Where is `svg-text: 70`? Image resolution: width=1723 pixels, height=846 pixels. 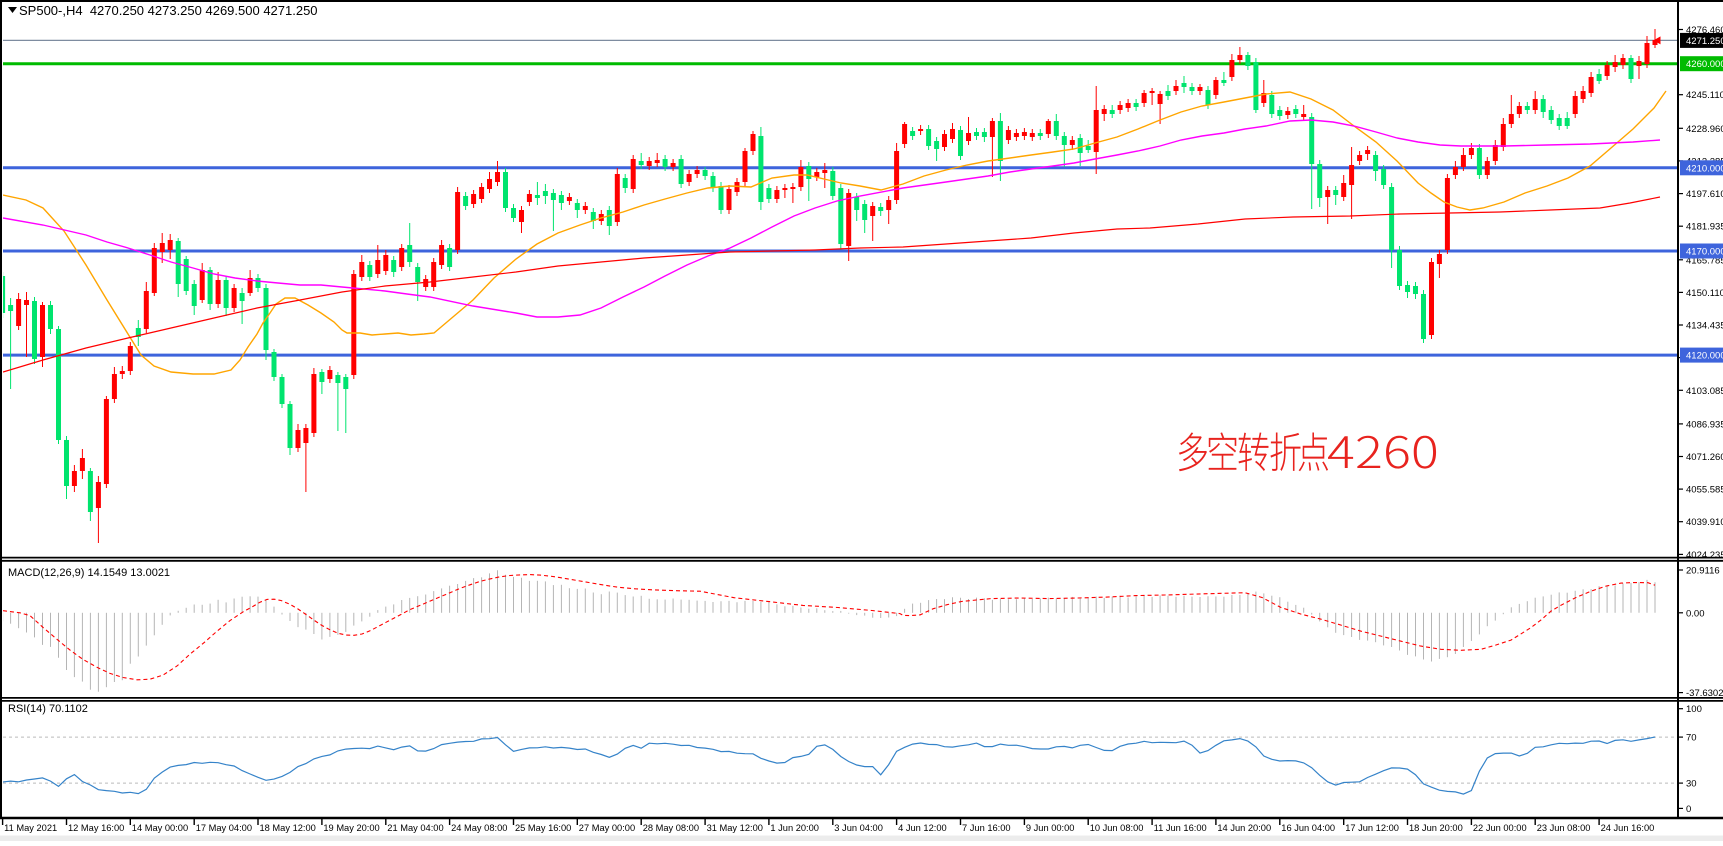 svg-text: 70 is located at coordinates (1691, 738).